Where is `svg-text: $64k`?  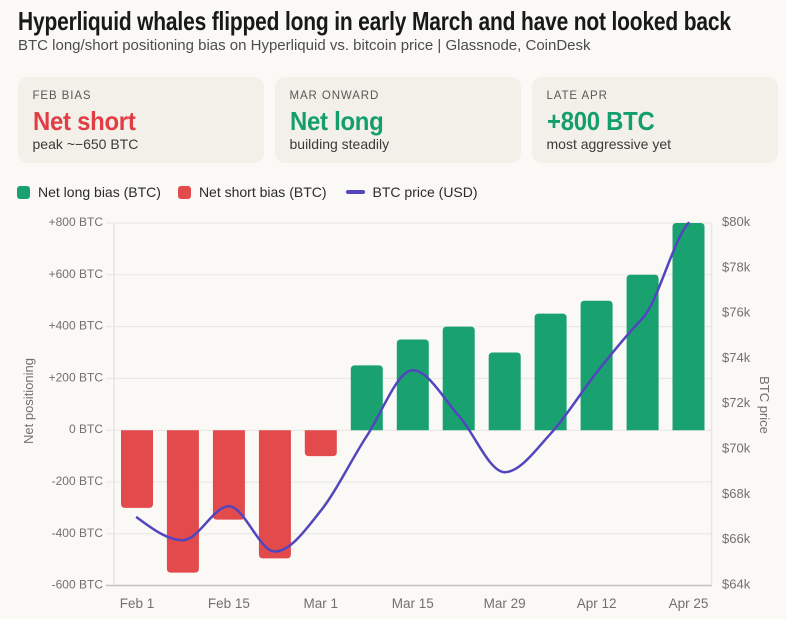
svg-text: $64k is located at coordinates (736, 584).